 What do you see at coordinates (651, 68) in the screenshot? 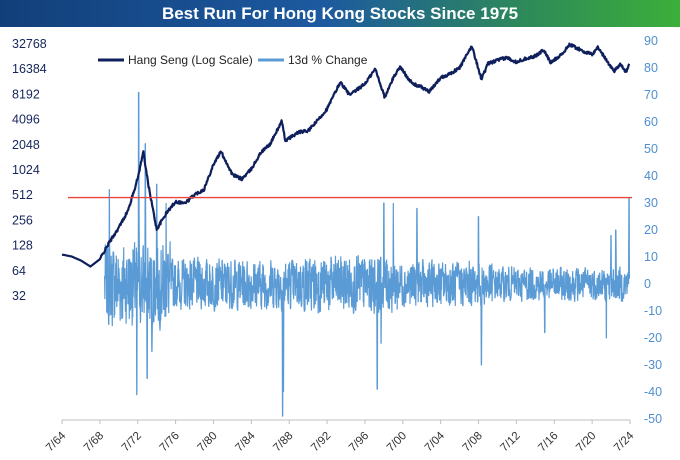
I see `right-tick-label: 80` at bounding box center [651, 68].